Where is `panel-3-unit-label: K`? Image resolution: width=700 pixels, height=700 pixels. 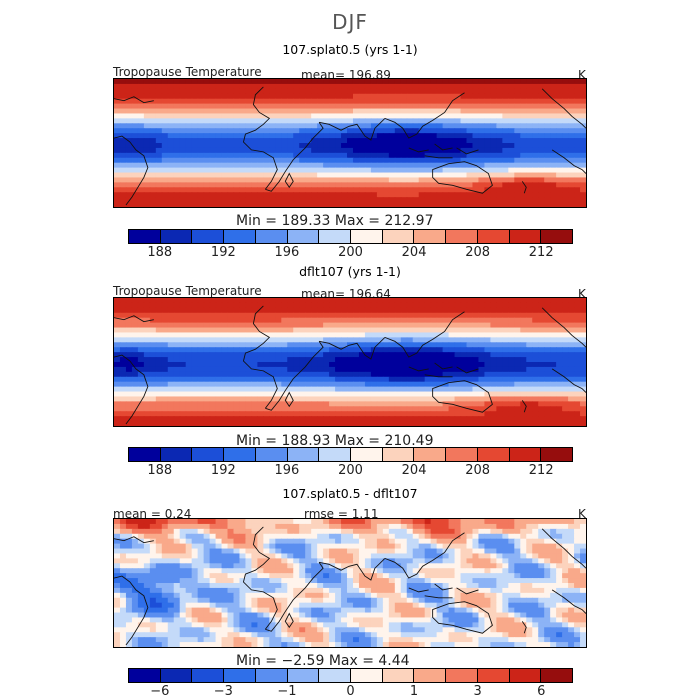 panel-3-unit-label: K is located at coordinates (582, 514).